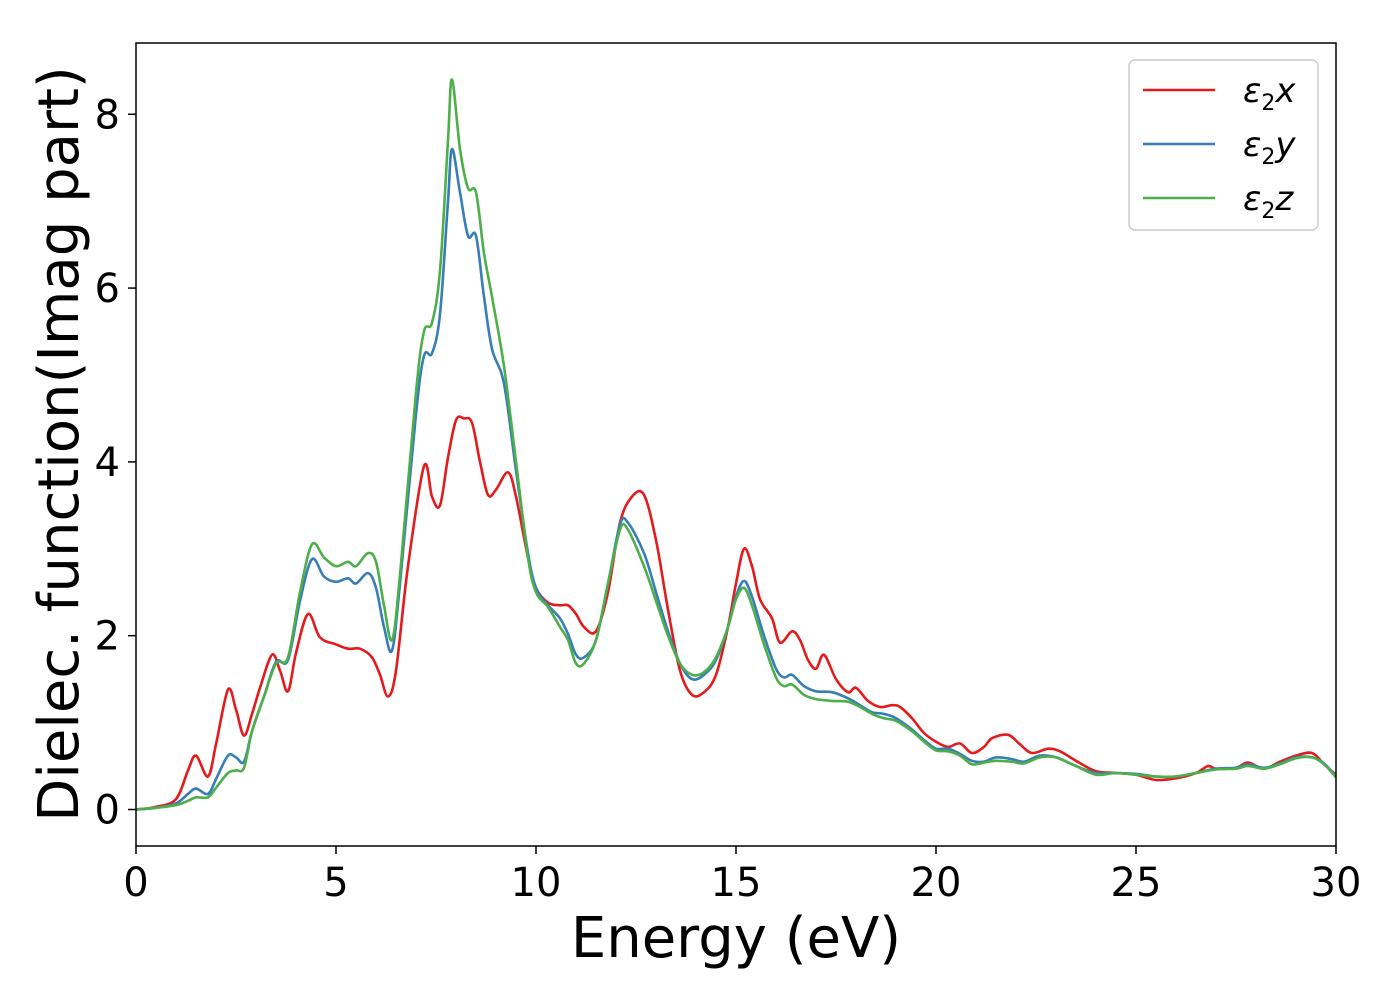 This screenshot has height=1000, width=1400. Describe the element at coordinates (59, 444) in the screenshot. I see `y-axis-title: Dielec. function(Imag part)` at that location.